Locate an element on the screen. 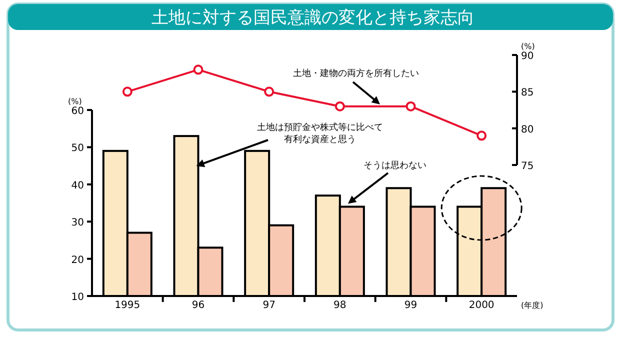 The height and width of the screenshot is (337, 626). series-label: 土地・建物の両方を所有したい is located at coordinates (356, 73).